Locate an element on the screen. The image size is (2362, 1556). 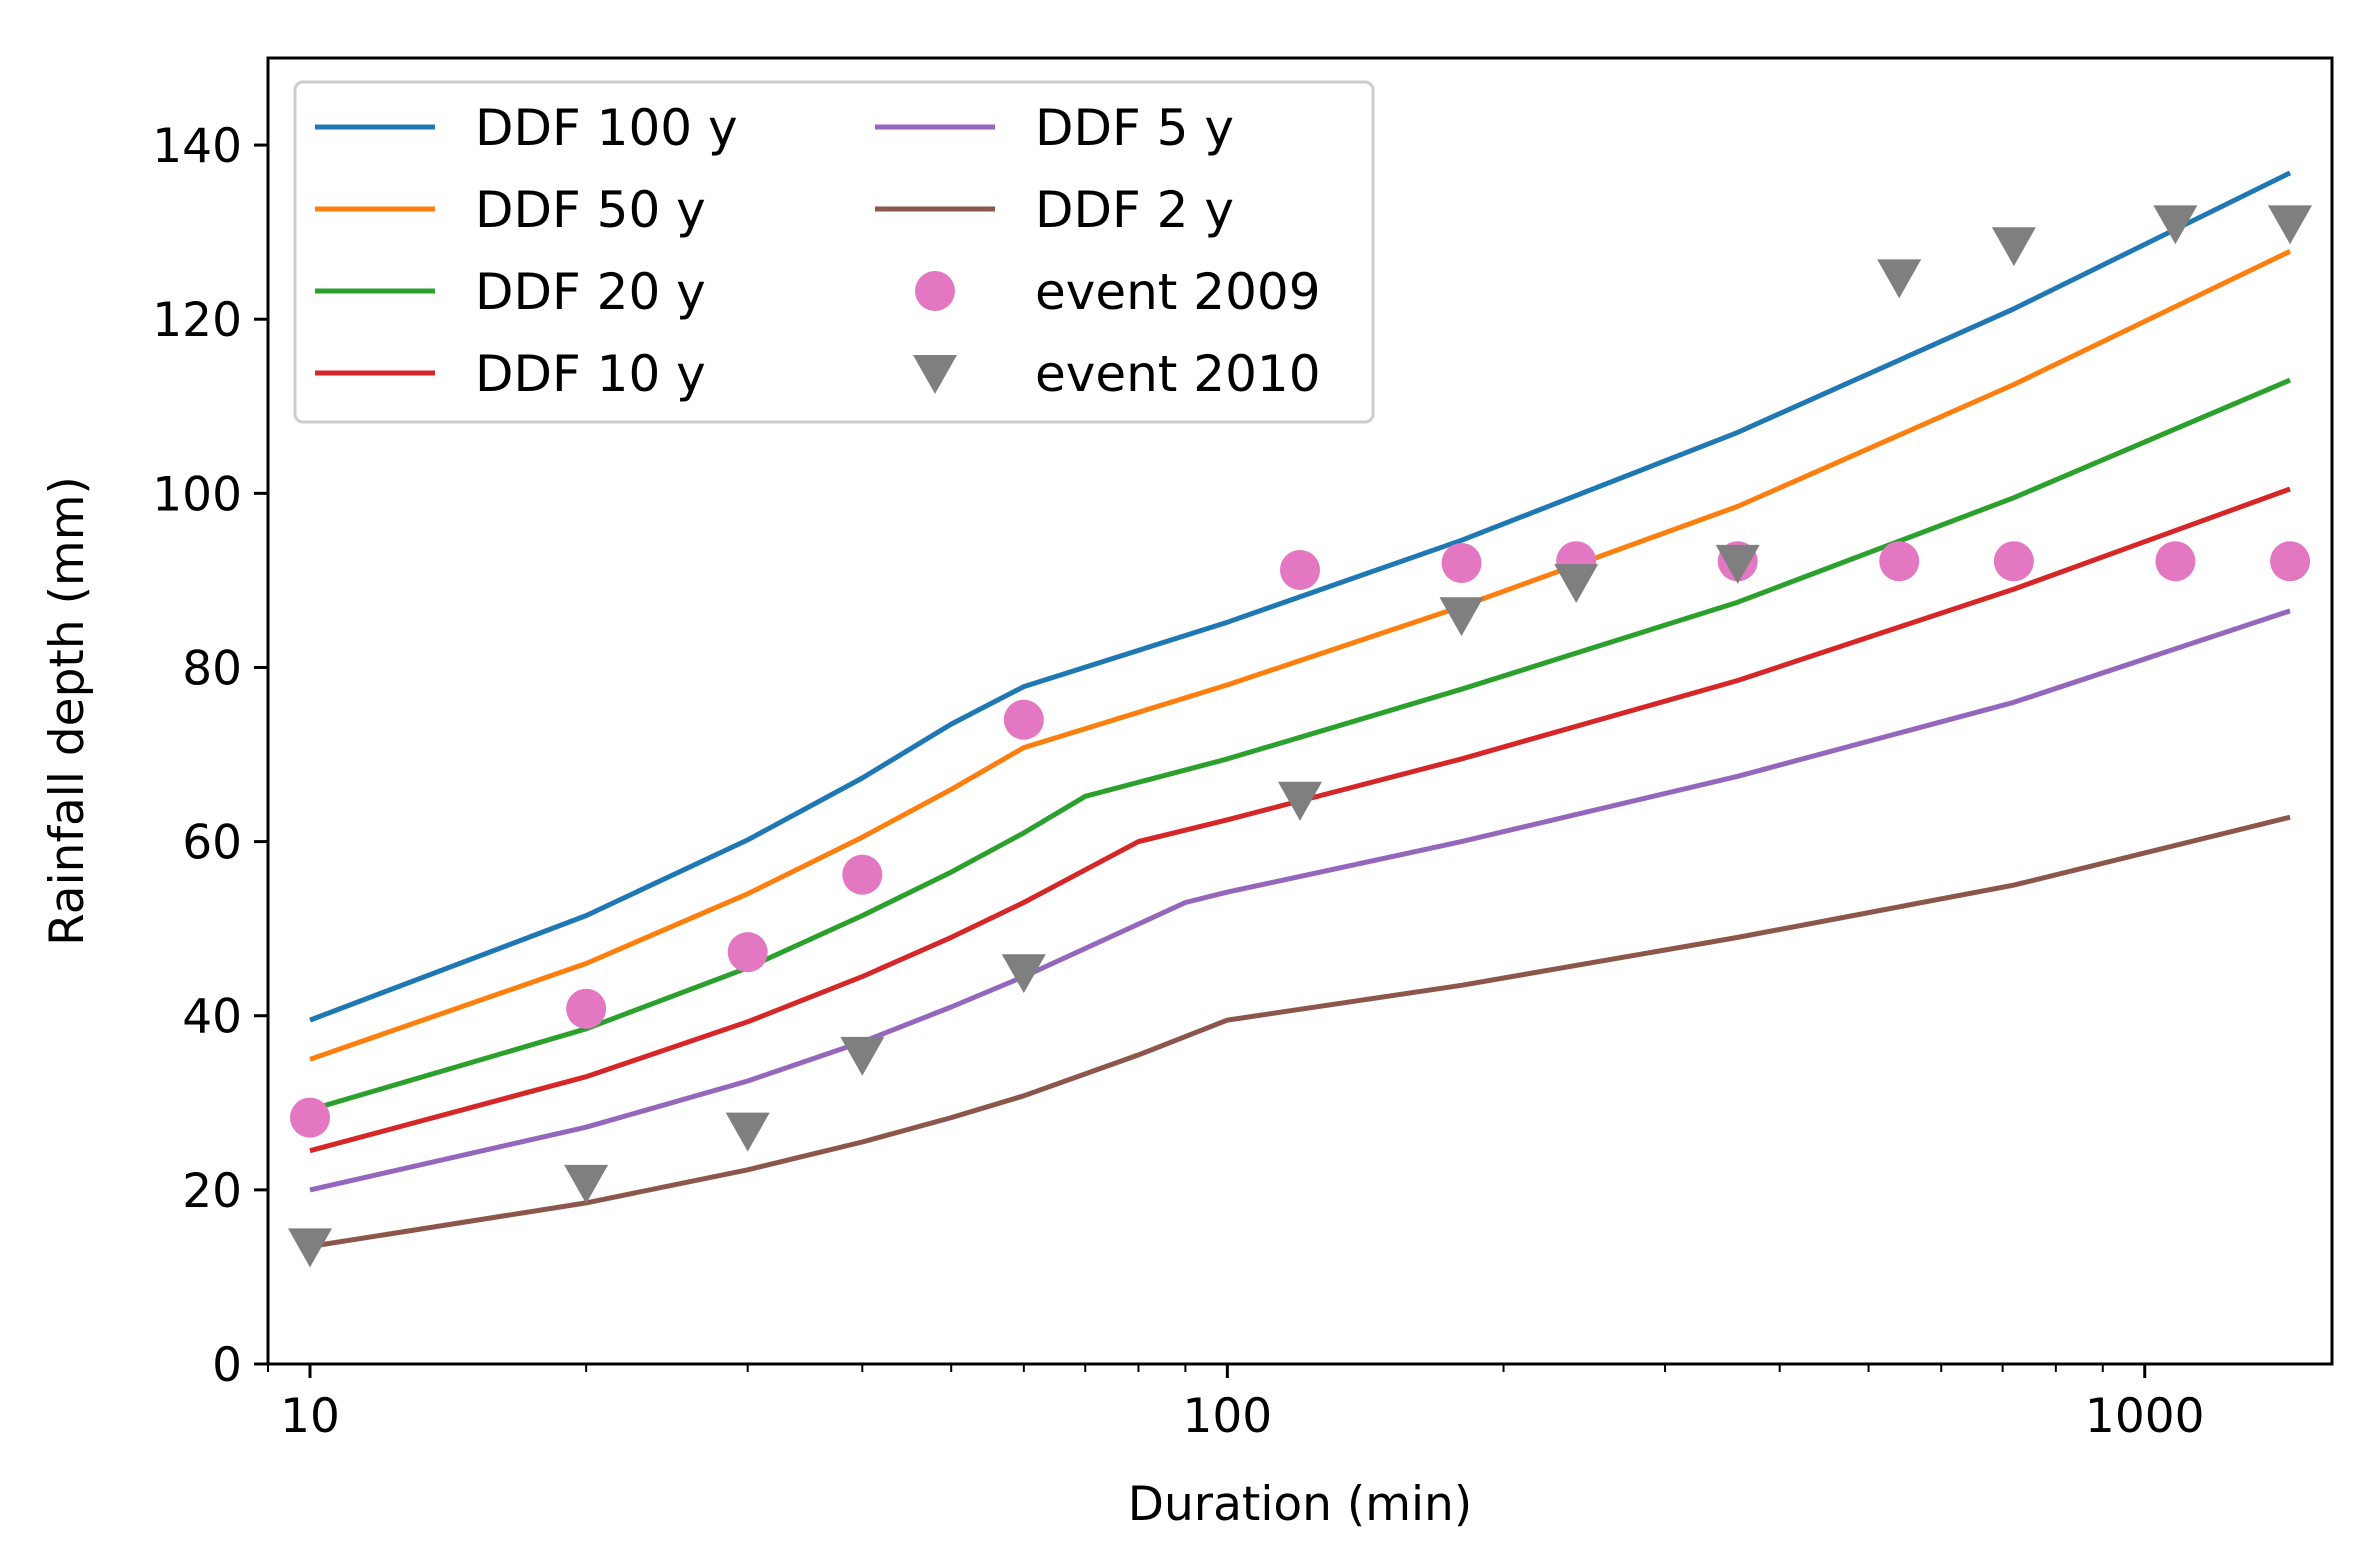
x-tick-label: 100 is located at coordinates (1228, 1416).